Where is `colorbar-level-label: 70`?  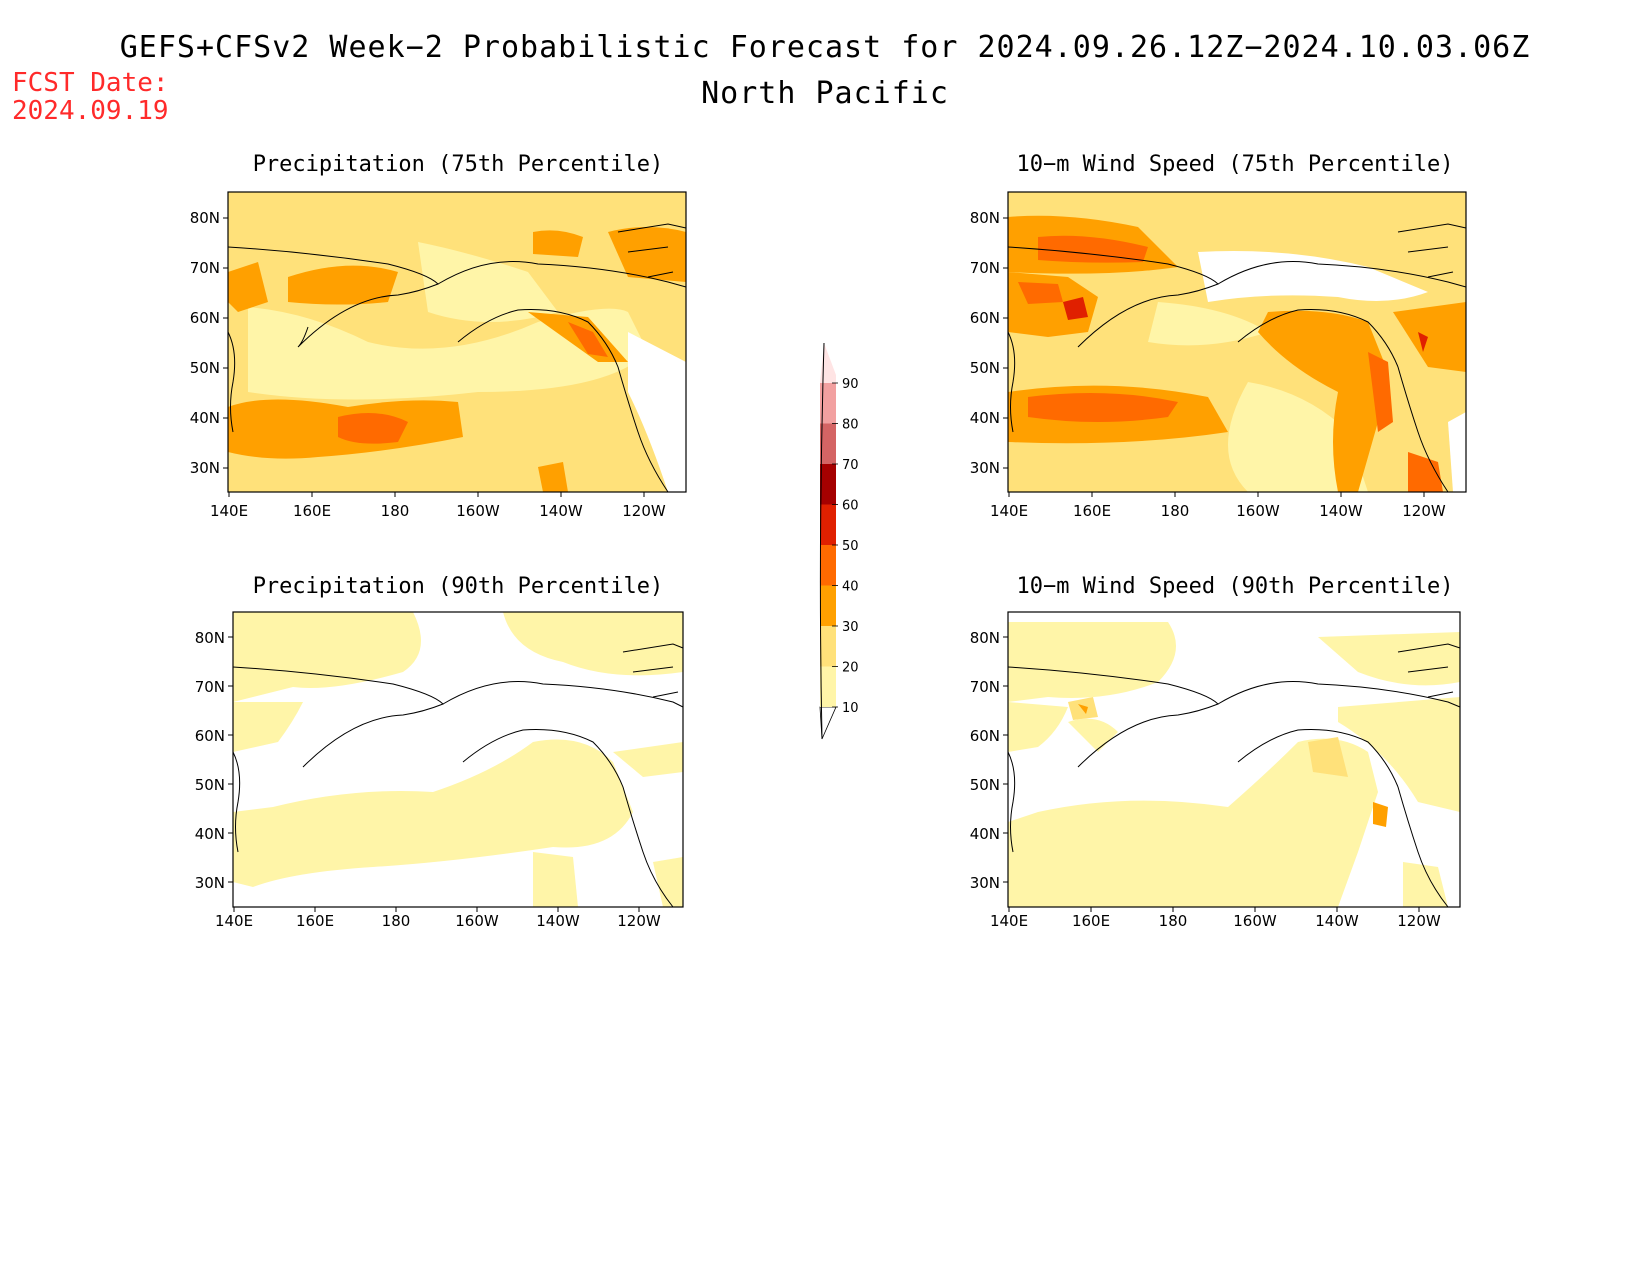 colorbar-level-label: 70 is located at coordinates (850, 465).